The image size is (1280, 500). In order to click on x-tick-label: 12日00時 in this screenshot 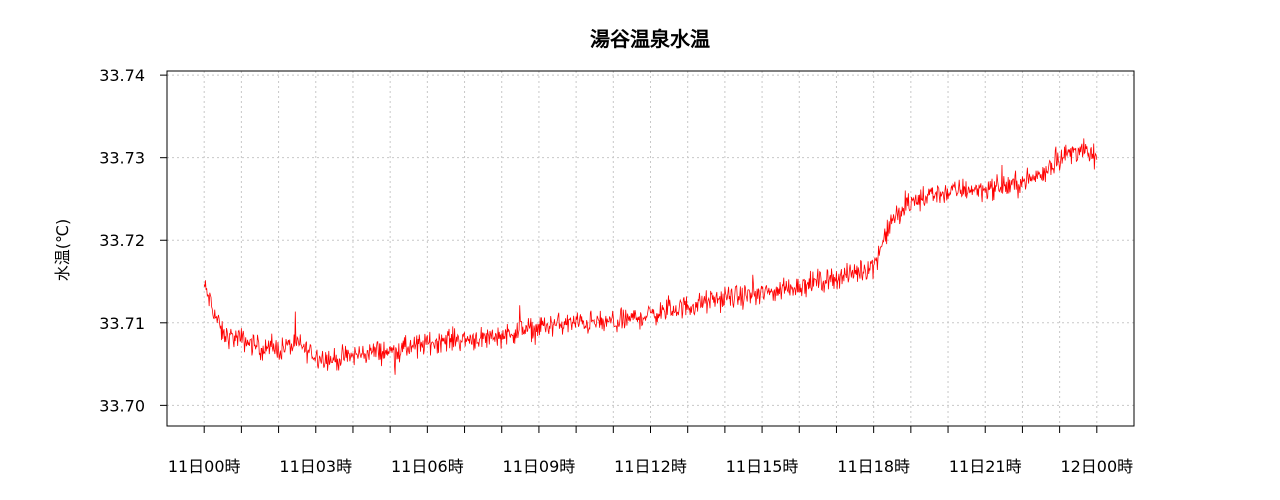, I will do `click(1096, 466)`.